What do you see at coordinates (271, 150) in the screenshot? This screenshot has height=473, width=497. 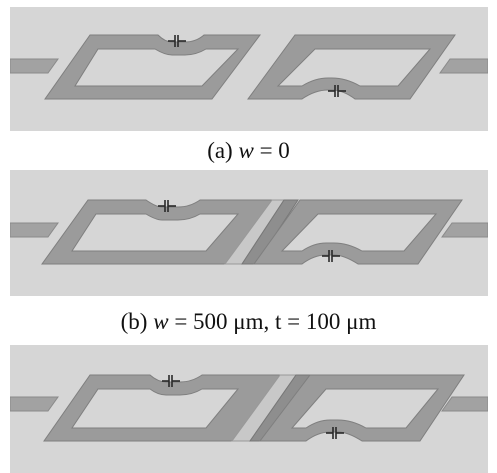 I see `caption-a-value: = 0` at bounding box center [271, 150].